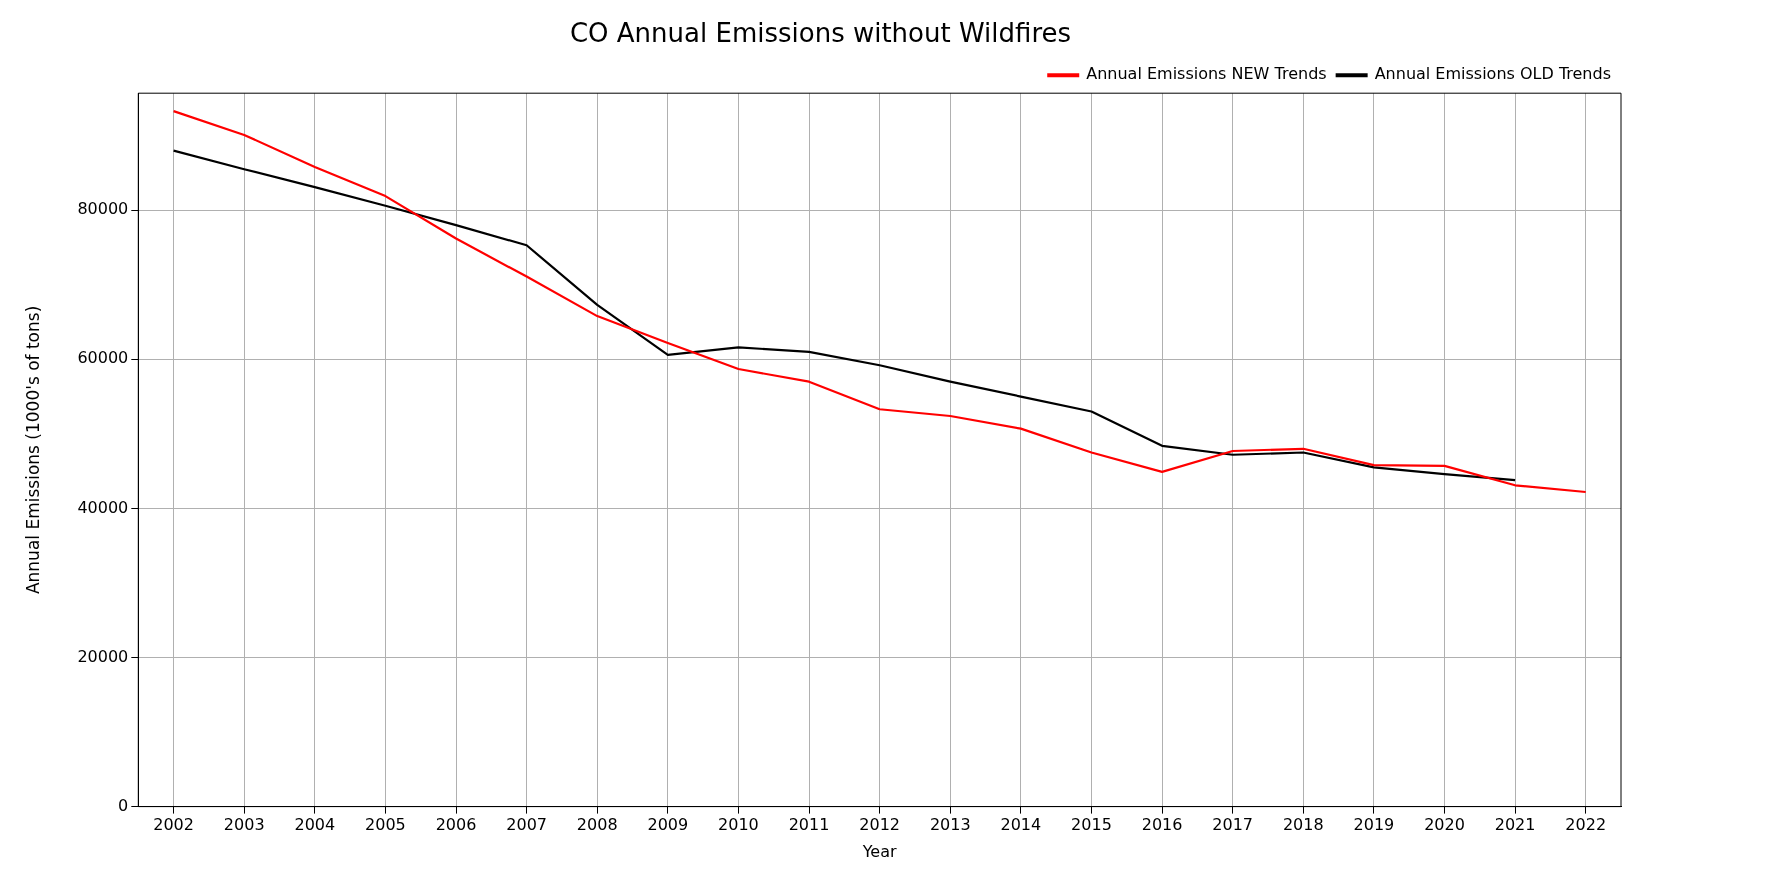 Image resolution: width=1766 pixels, height=874 pixels. Describe the element at coordinates (738, 825) in the screenshot. I see `x-tick-label: 2010` at that location.